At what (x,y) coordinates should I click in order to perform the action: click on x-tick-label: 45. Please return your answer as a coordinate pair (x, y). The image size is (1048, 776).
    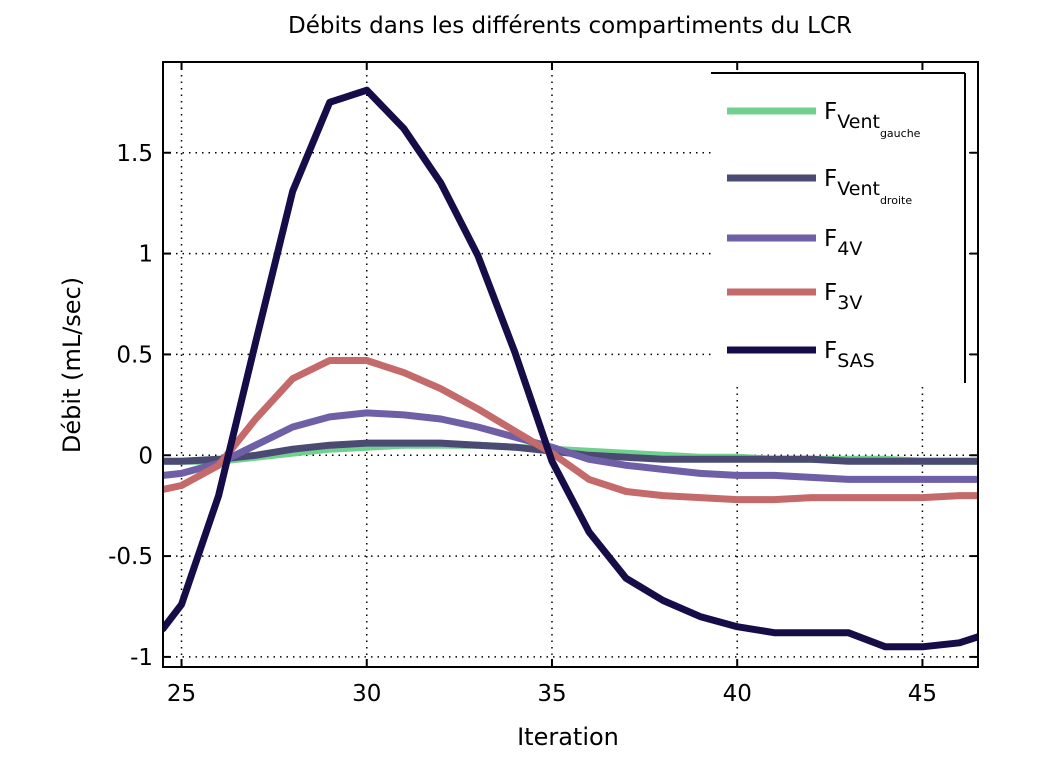
    Looking at the image, I should click on (922, 694).